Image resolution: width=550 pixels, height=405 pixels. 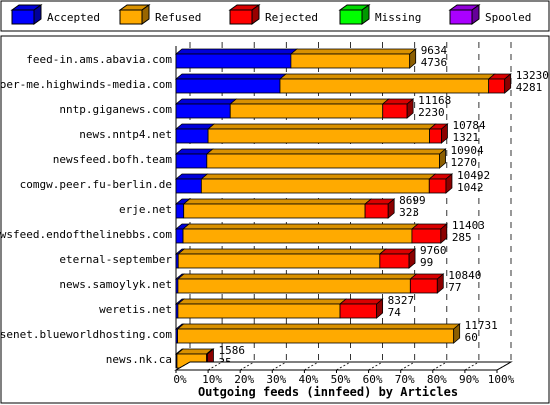 I want to click on x-tick-label: 0%, so click(x=180, y=379).